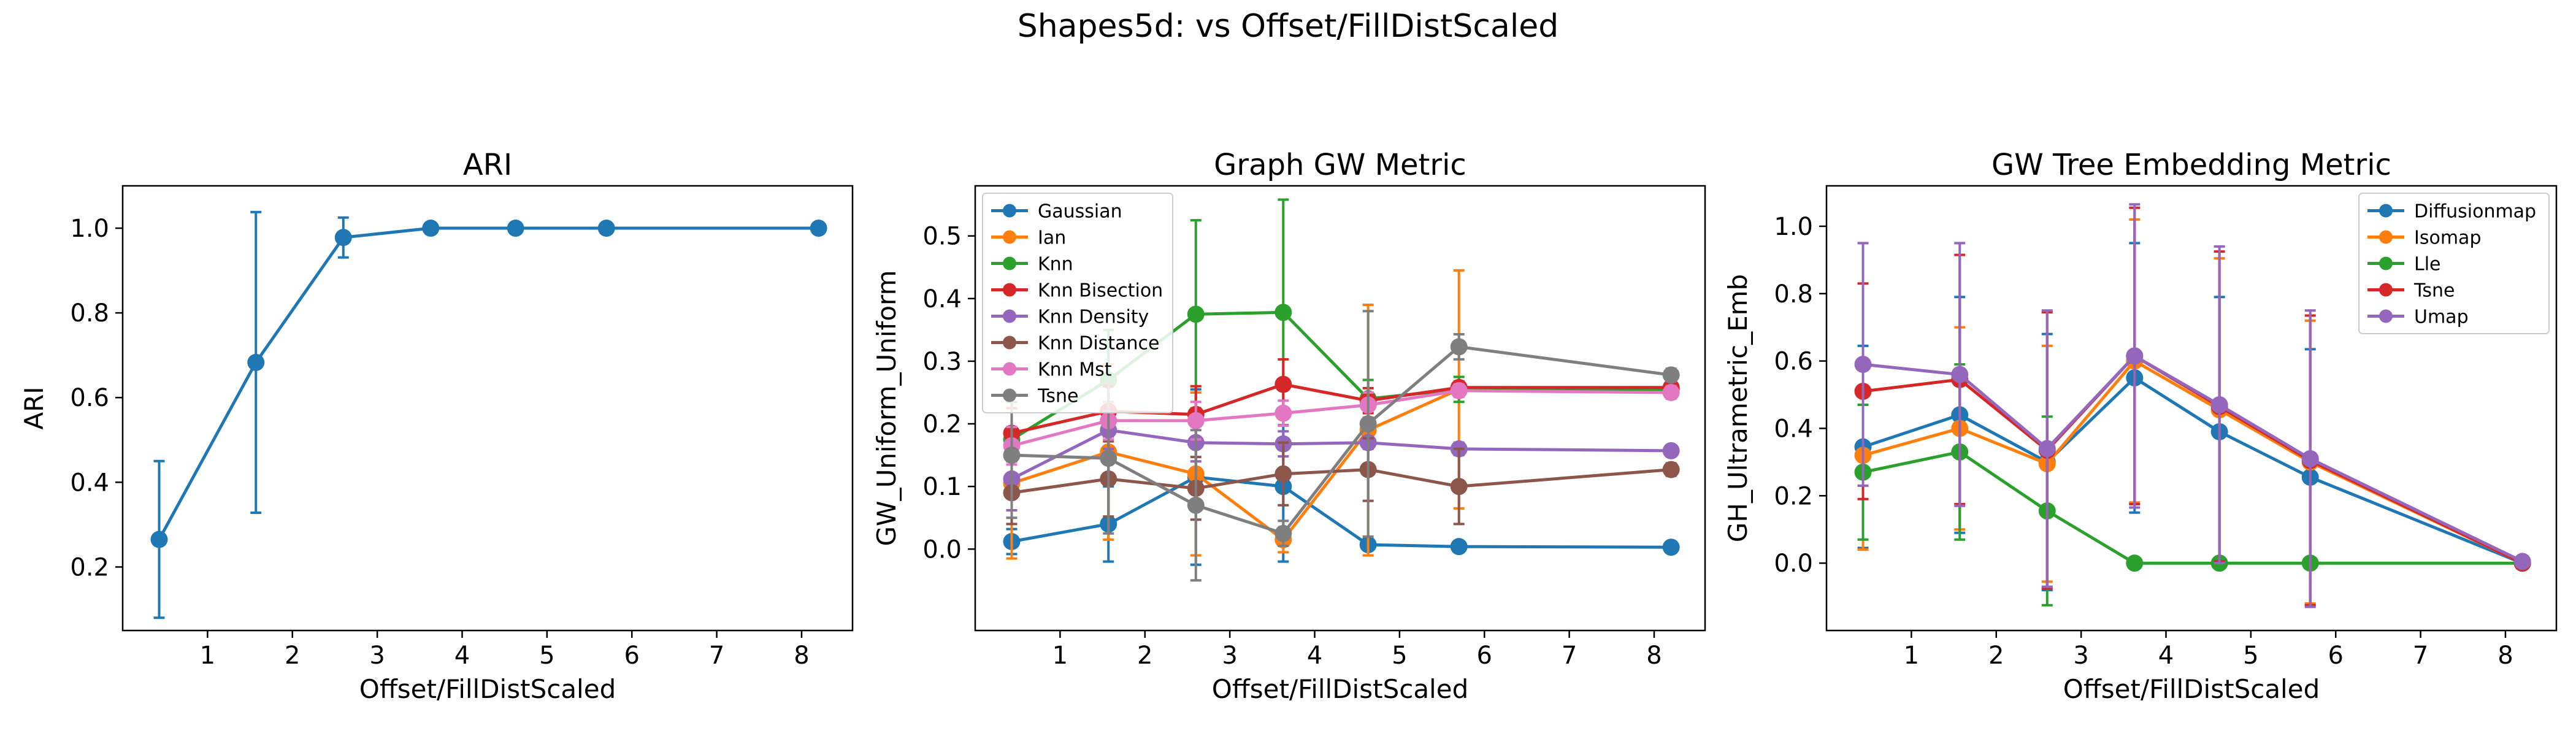  What do you see at coordinates (1080, 212) in the screenshot?
I see `legend-entry: Gaussian` at bounding box center [1080, 212].